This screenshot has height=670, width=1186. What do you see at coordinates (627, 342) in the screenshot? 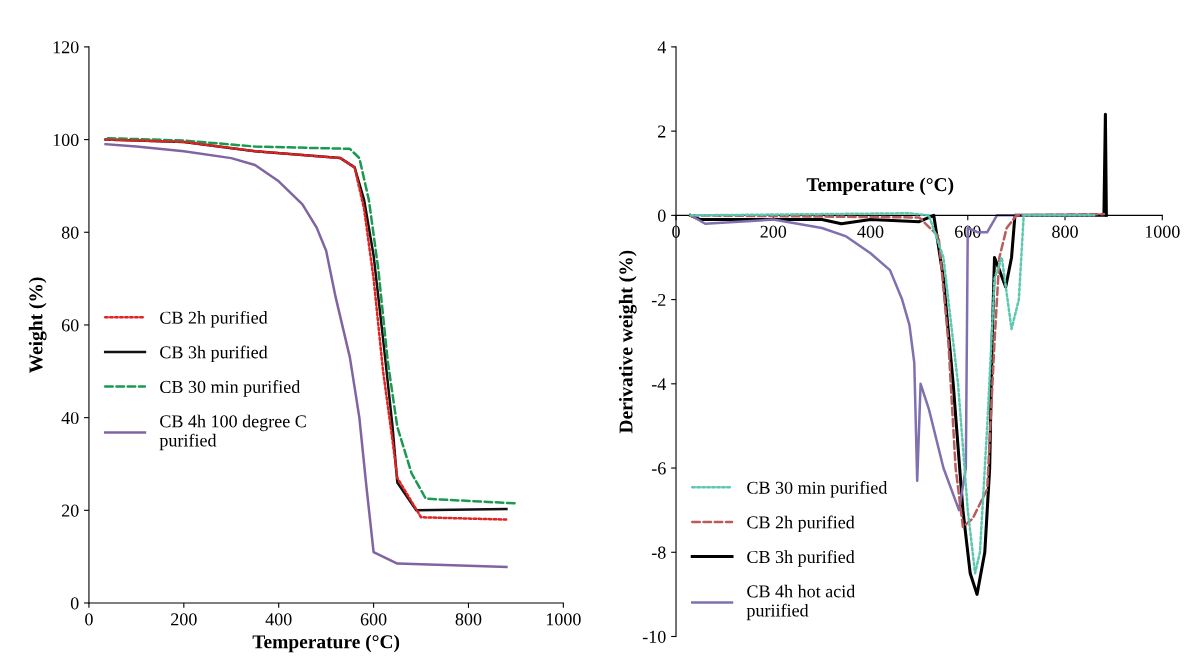
I see `y-axis-title: Derivative weight (%)` at bounding box center [627, 342].